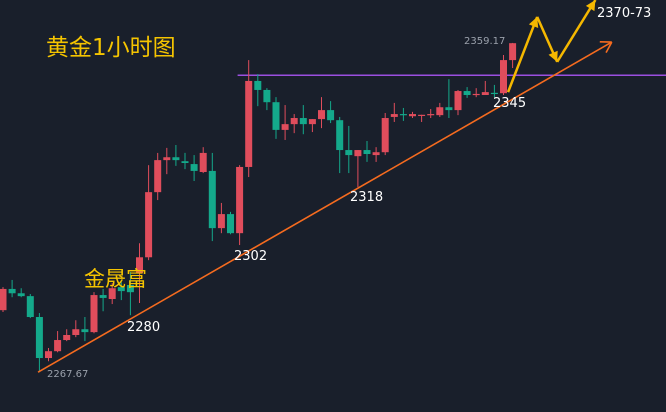 This screenshot has height=412, width=666. Describe the element at coordinates (144, 327) in the screenshot. I see `support-label-2280: 2280` at that location.